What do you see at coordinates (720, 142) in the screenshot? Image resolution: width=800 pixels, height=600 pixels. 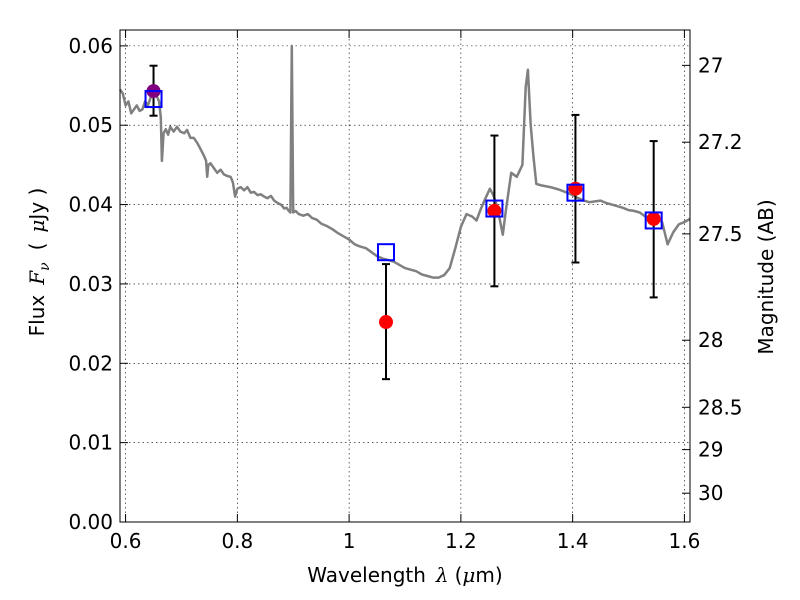 I see `y2-tick-label: 27.2` at bounding box center [720, 142].